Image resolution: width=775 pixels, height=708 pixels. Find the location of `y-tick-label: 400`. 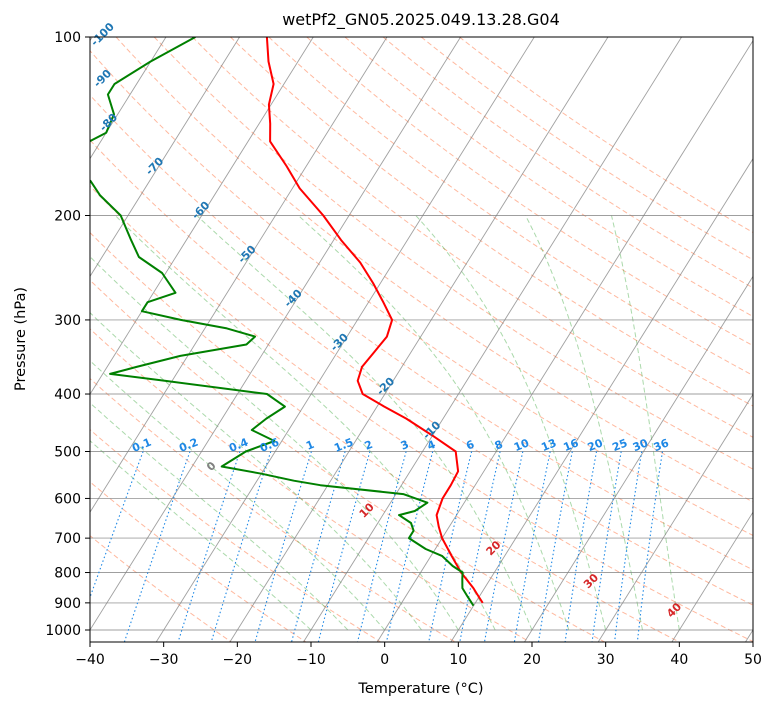

y-tick-label: 400 is located at coordinates (67, 395).